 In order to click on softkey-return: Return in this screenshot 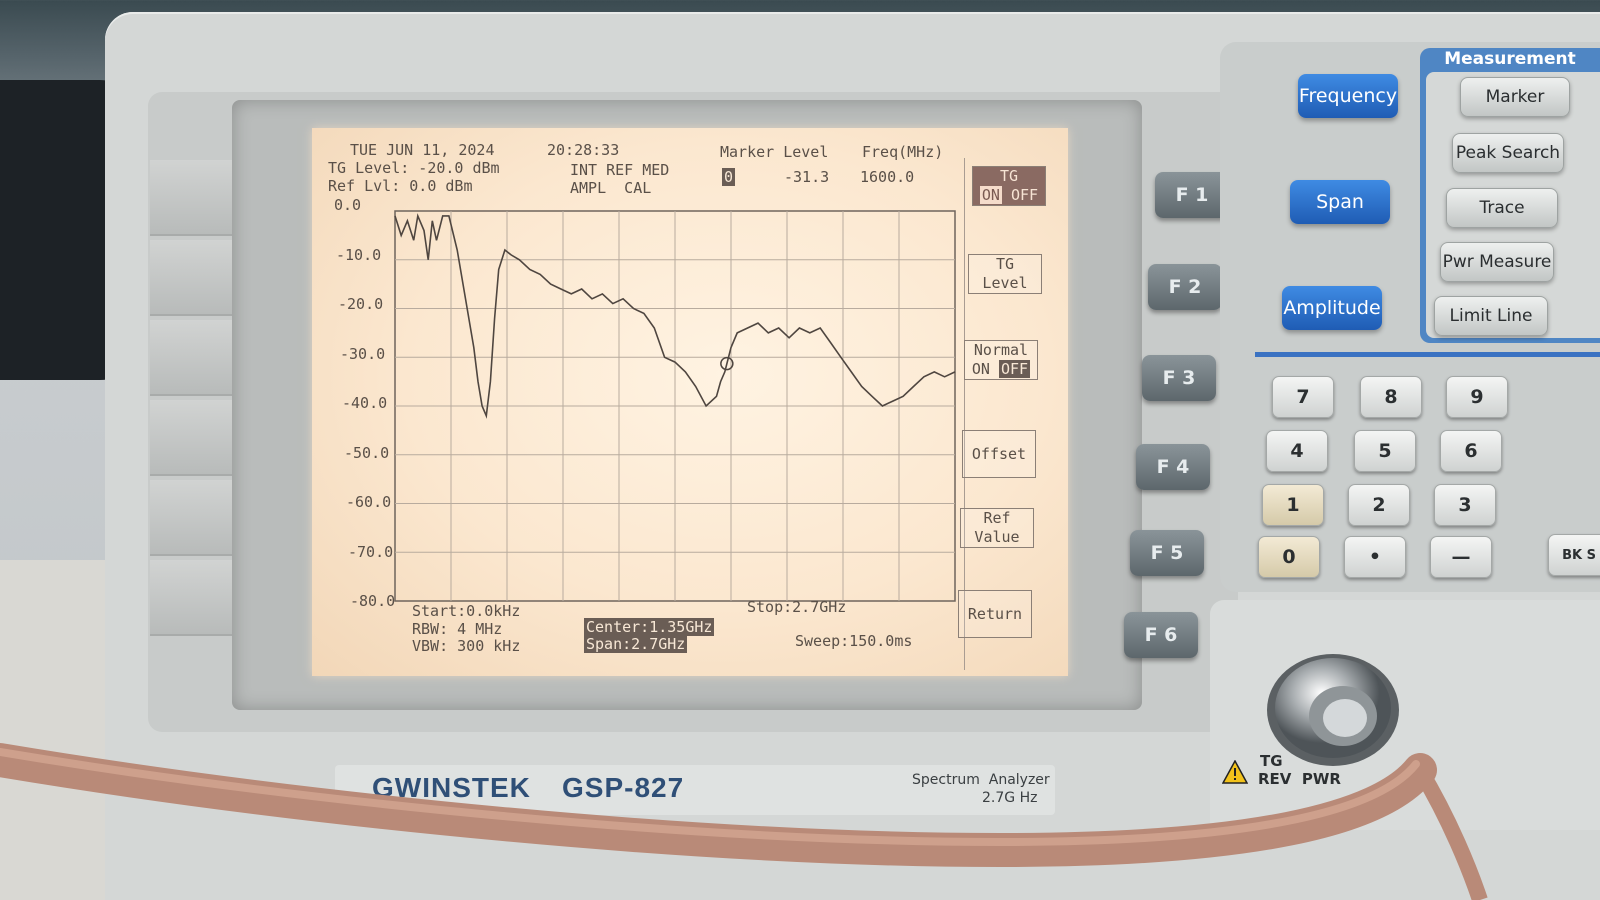, I will do `click(995, 614)`.